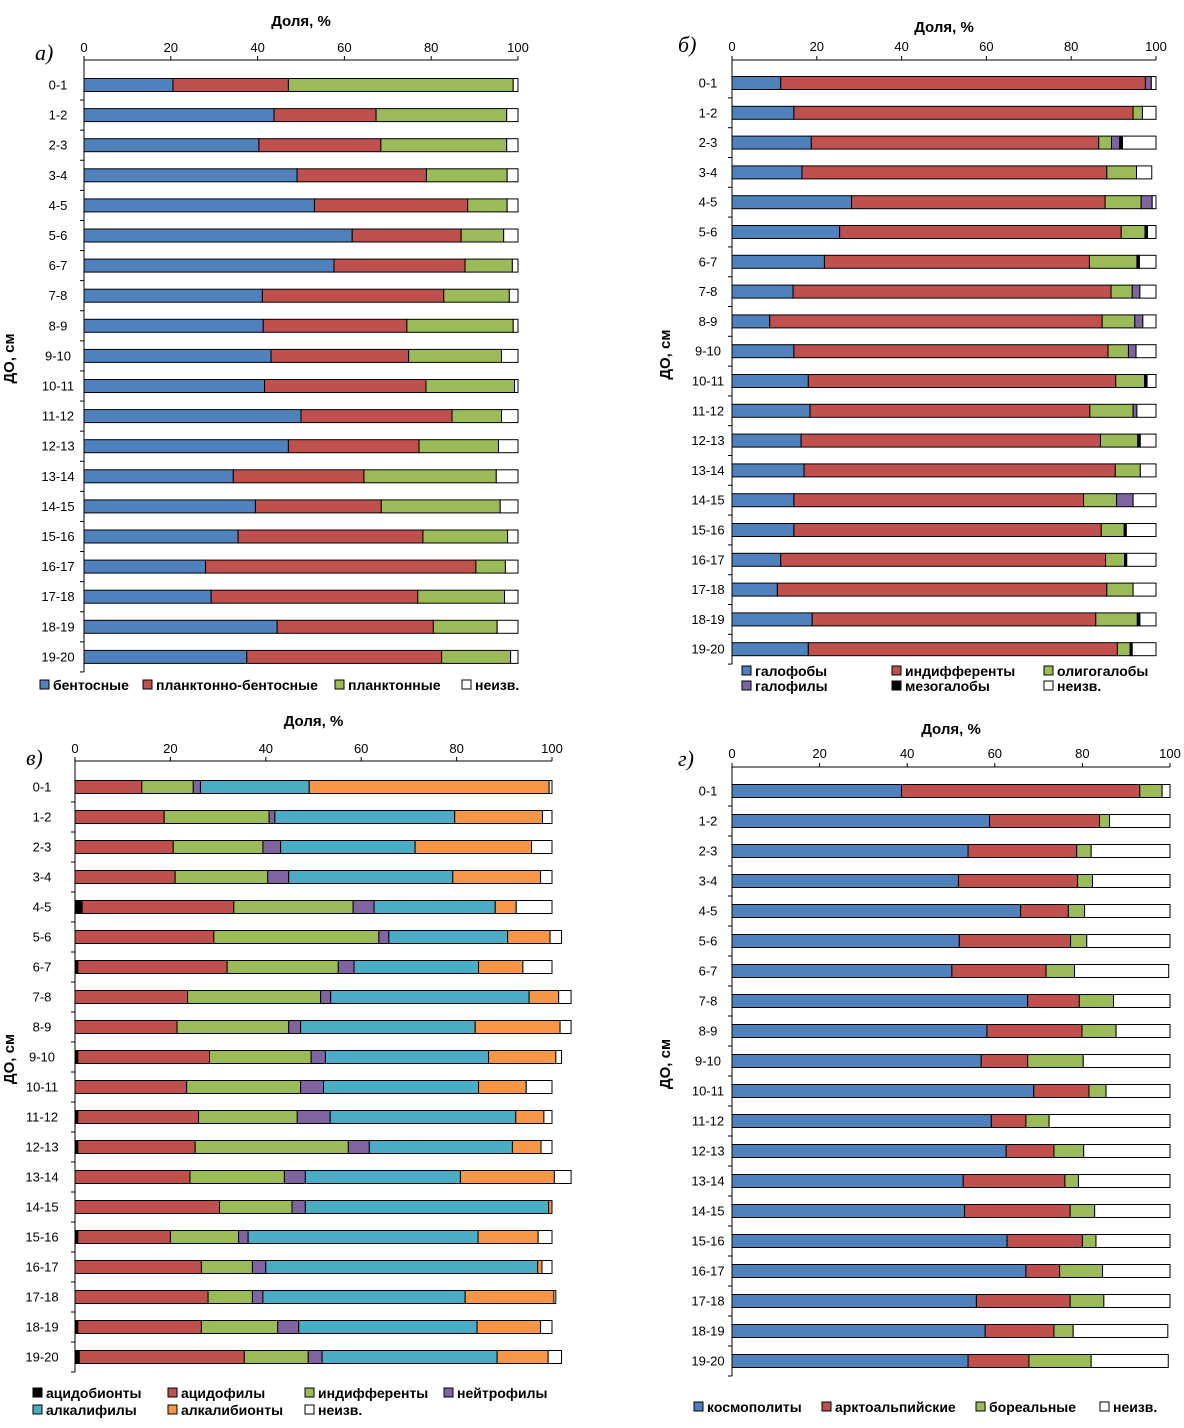  What do you see at coordinates (707, 1181) in the screenshot?
I see `category-label: 13-14` at bounding box center [707, 1181].